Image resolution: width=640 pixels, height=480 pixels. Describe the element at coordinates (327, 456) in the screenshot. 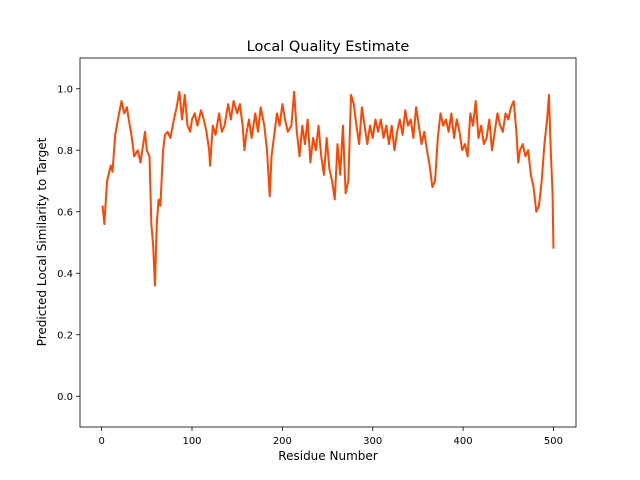

I see `x-axis-label: Residue Number` at that location.